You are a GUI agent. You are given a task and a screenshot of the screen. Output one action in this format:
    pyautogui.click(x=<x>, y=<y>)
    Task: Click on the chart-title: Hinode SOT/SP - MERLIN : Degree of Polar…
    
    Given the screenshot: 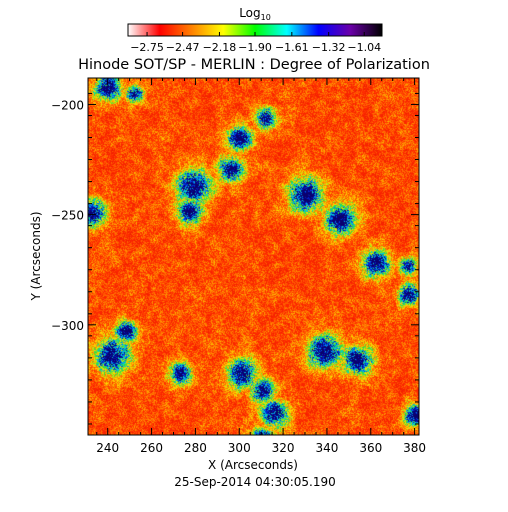 What is the action you would take?
    pyautogui.click(x=254, y=65)
    